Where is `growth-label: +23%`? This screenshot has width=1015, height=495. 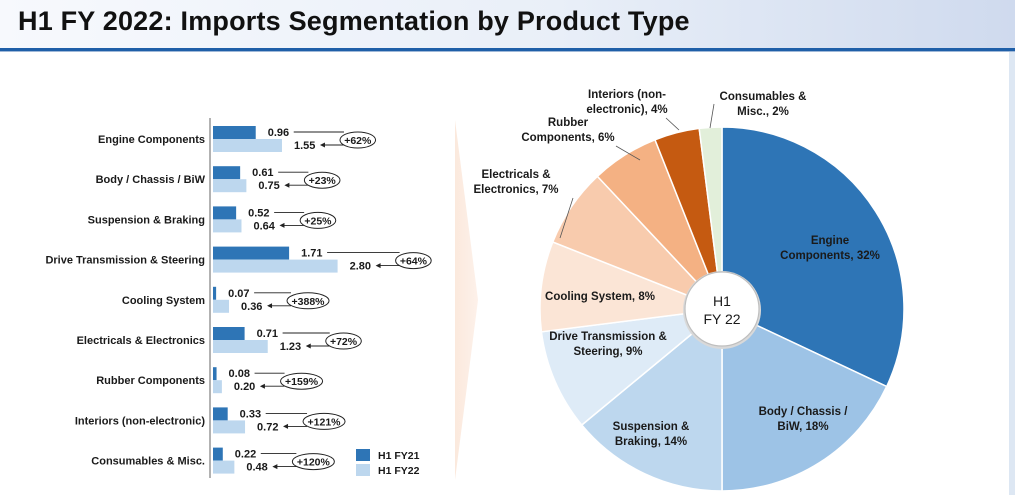 growth-label: +23% is located at coordinates (323, 181).